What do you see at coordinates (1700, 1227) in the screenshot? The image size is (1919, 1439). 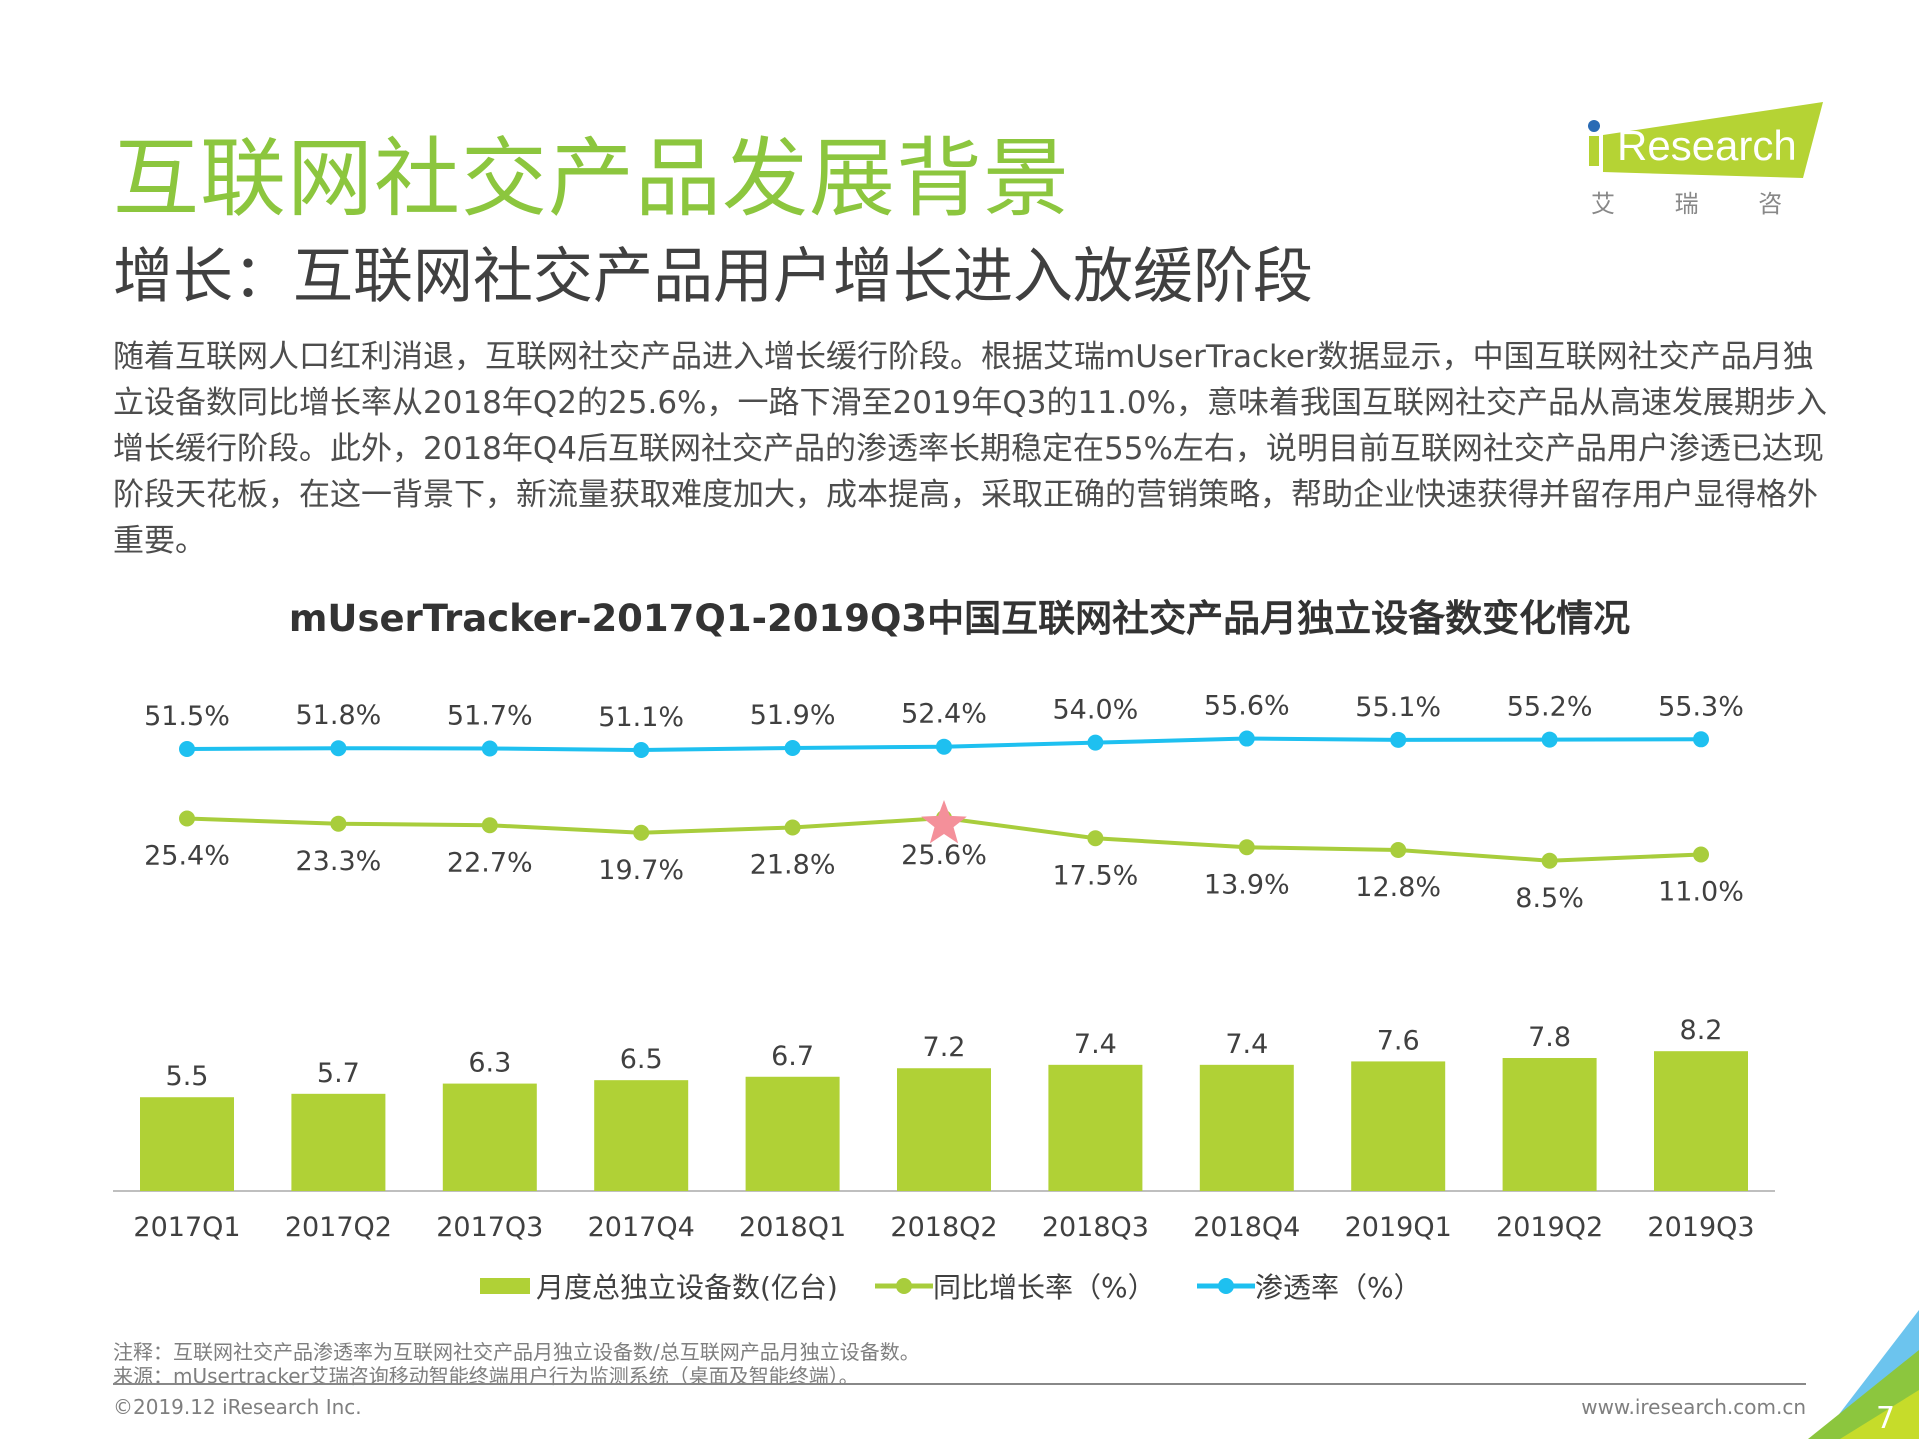 I see `x-tick-label: 2019Q3` at bounding box center [1700, 1227].